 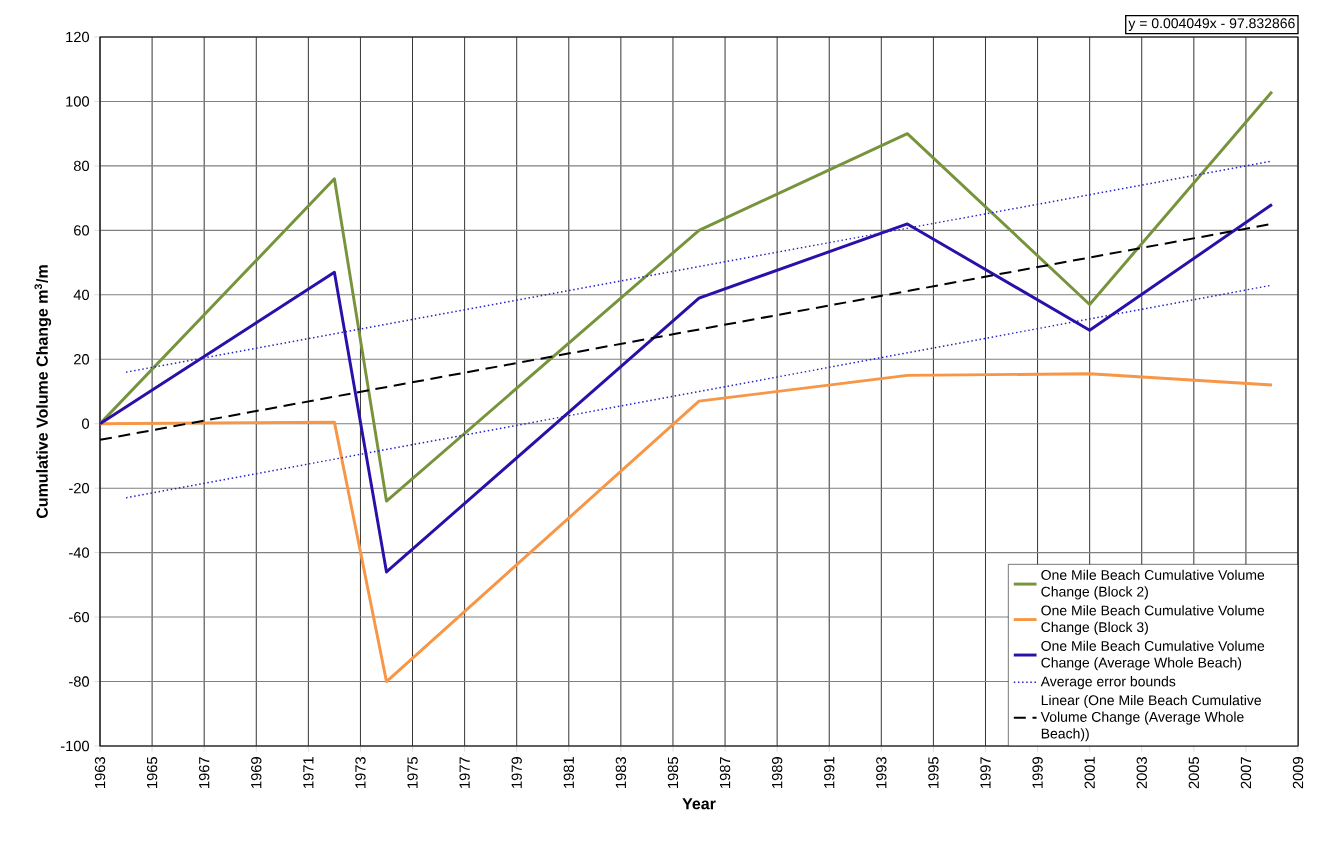 I want to click on y-tick-label: 20, so click(x=82, y=359).